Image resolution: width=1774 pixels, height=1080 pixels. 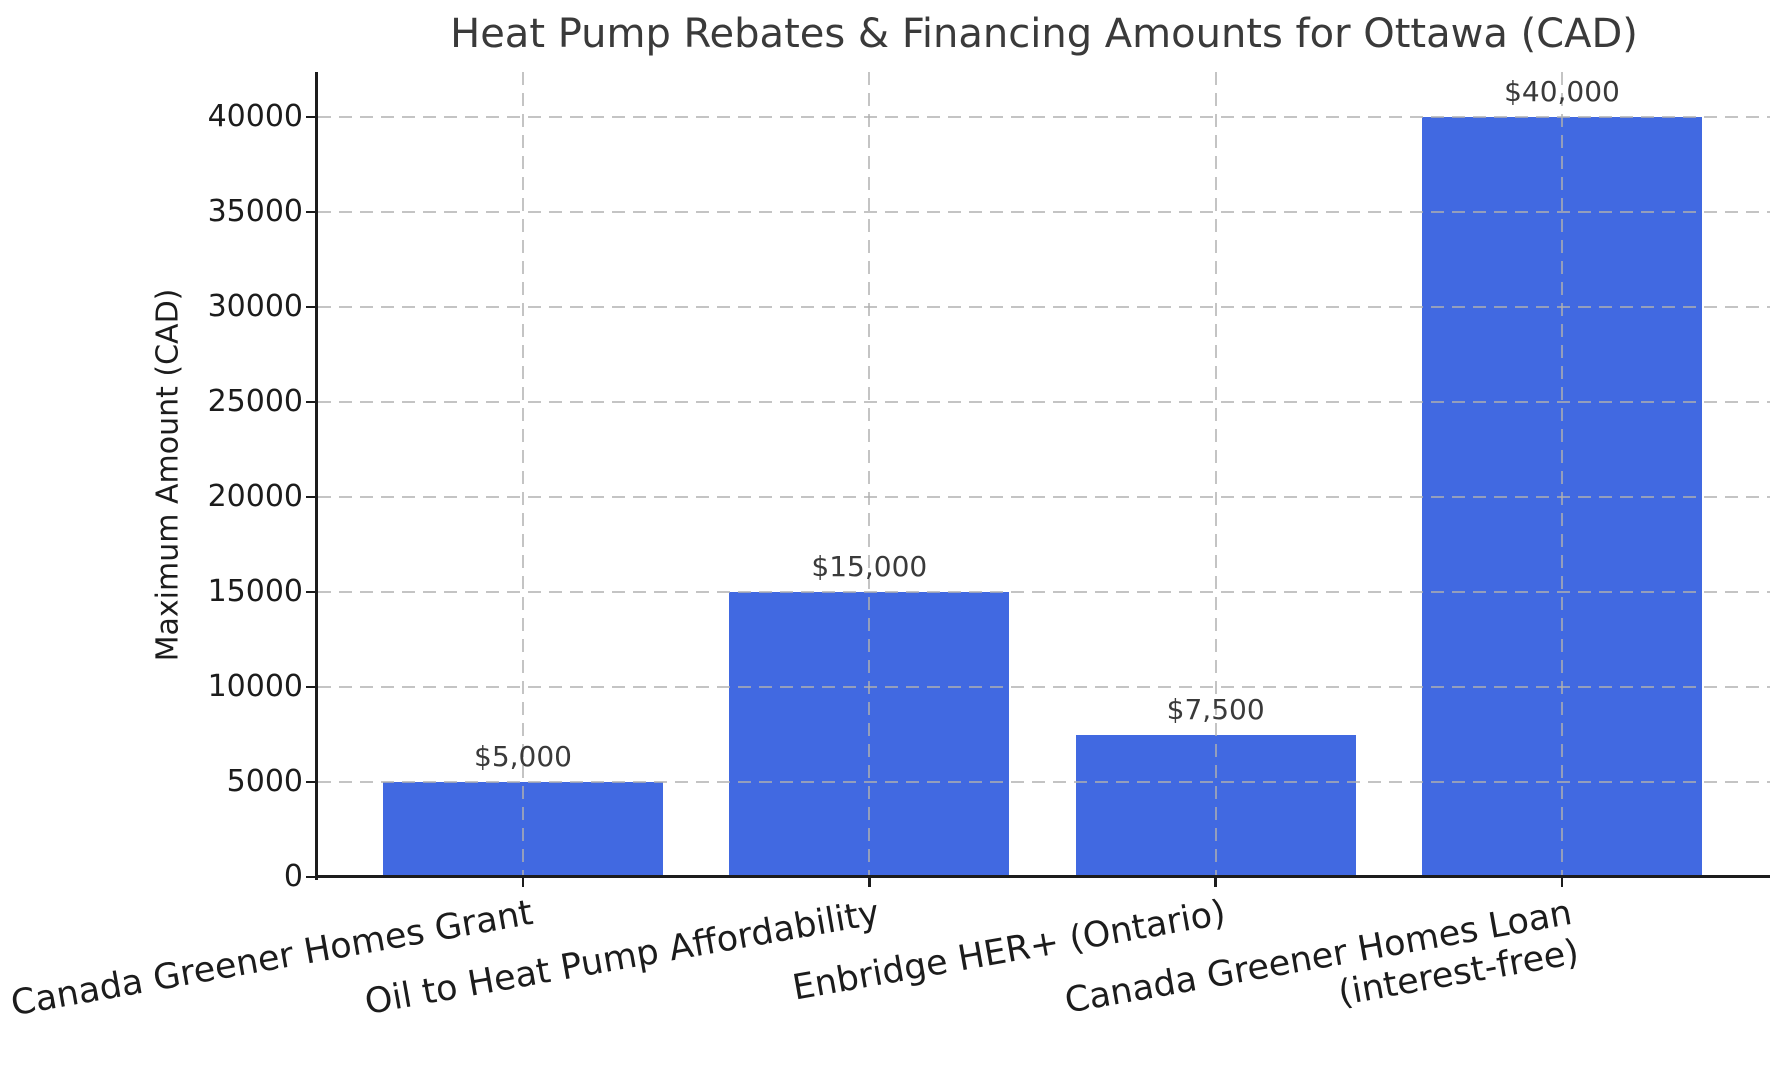 I want to click on y-tick-label-25000: 25000, so click(x=255, y=401).